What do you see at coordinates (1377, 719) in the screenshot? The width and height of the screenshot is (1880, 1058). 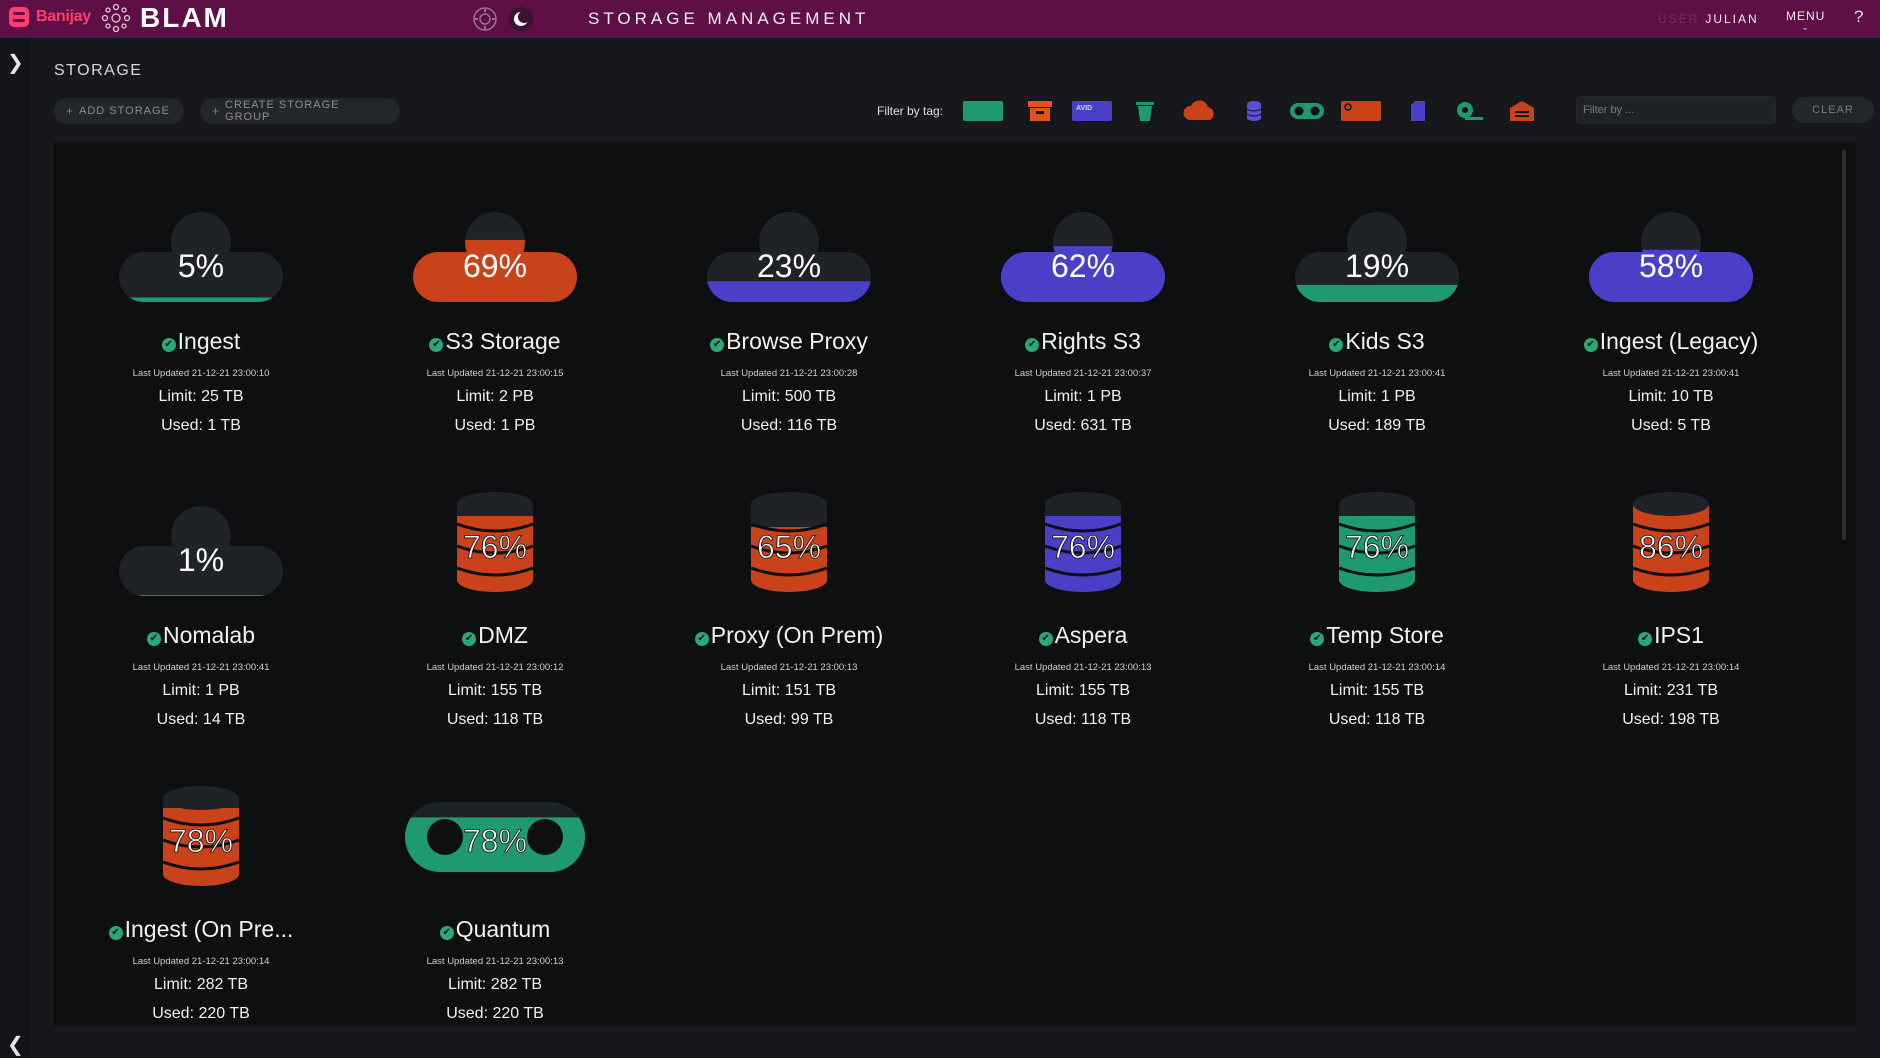 I see `storage-used: Used: 118 TB` at bounding box center [1377, 719].